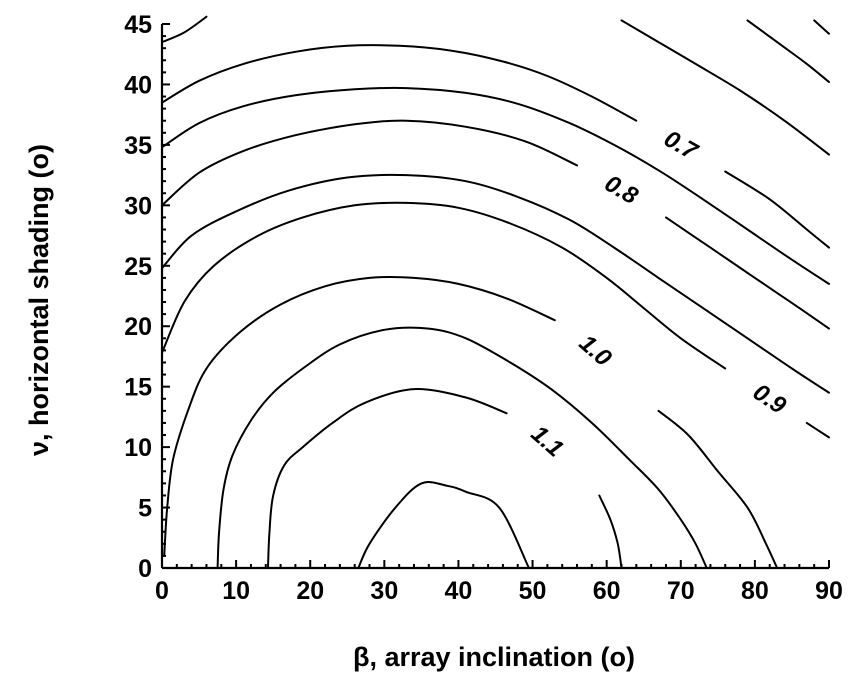 The image size is (853, 677). What do you see at coordinates (236, 591) in the screenshot?
I see `x-tick-label: 10` at bounding box center [236, 591].